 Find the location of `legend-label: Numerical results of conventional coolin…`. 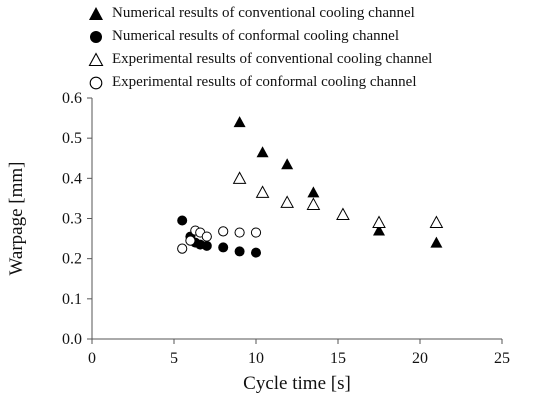

legend-label: Numerical results of conventional coolin… is located at coordinates (263, 13).